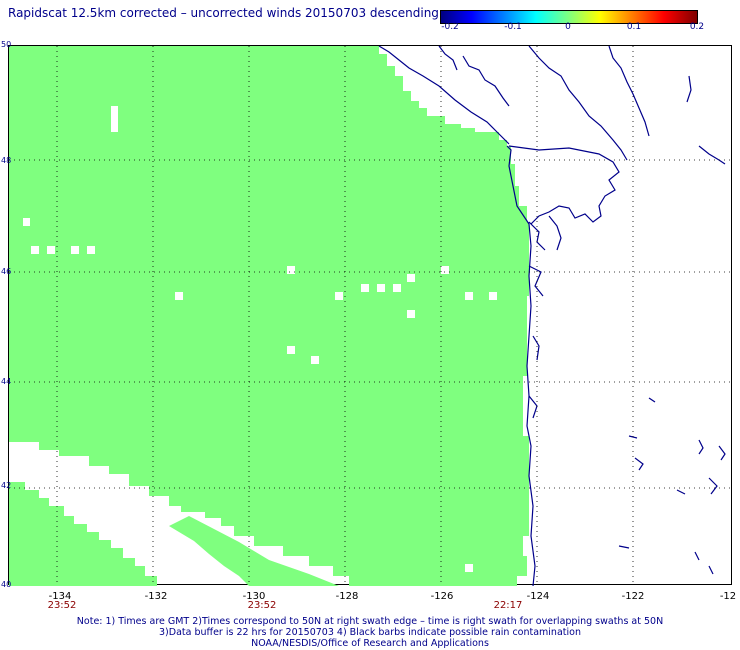 The width and height of the screenshot is (740, 650). Describe the element at coordinates (60, 596) in the screenshot. I see `lon-label: -134` at that location.